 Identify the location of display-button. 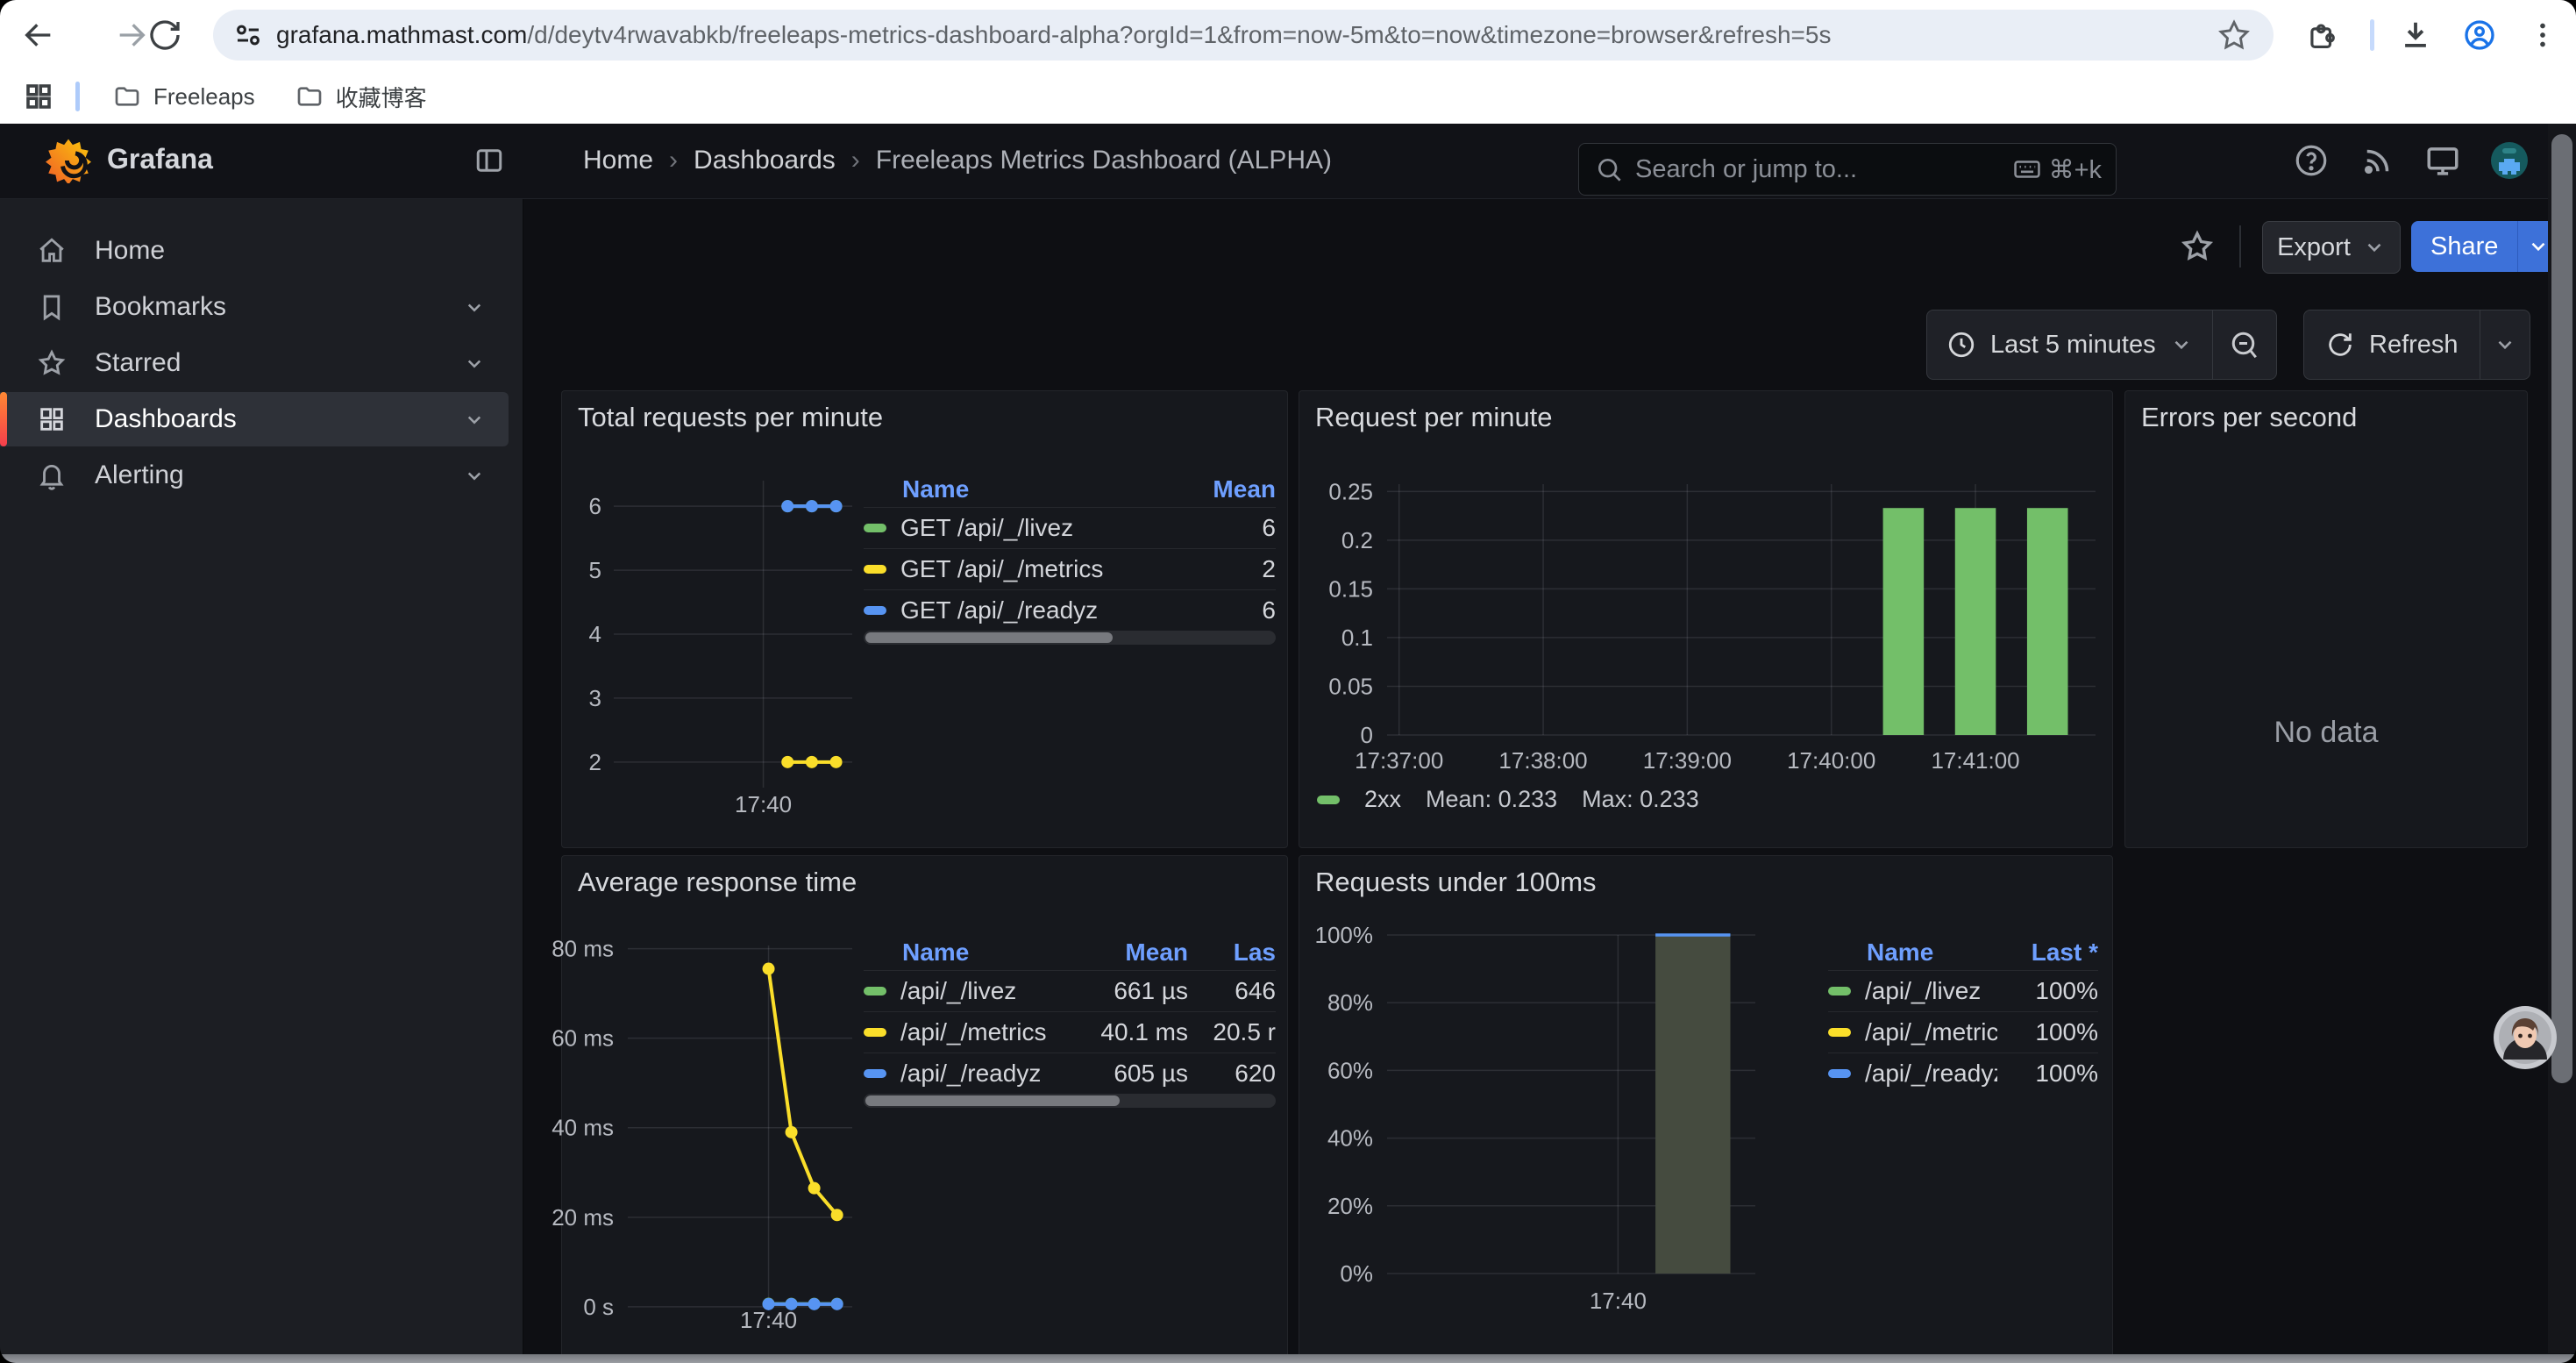
(2443, 160).